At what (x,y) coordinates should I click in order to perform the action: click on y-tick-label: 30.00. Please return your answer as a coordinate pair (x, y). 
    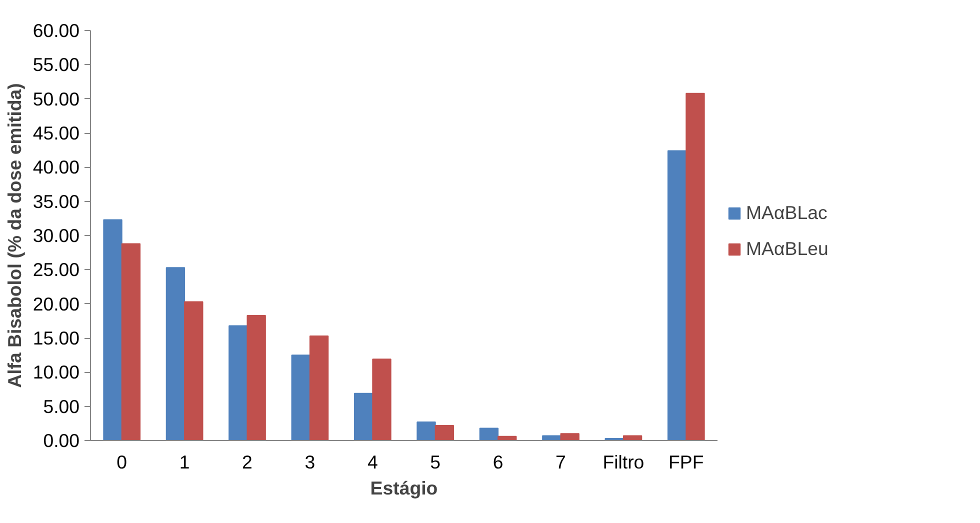
    Looking at the image, I should click on (56, 235).